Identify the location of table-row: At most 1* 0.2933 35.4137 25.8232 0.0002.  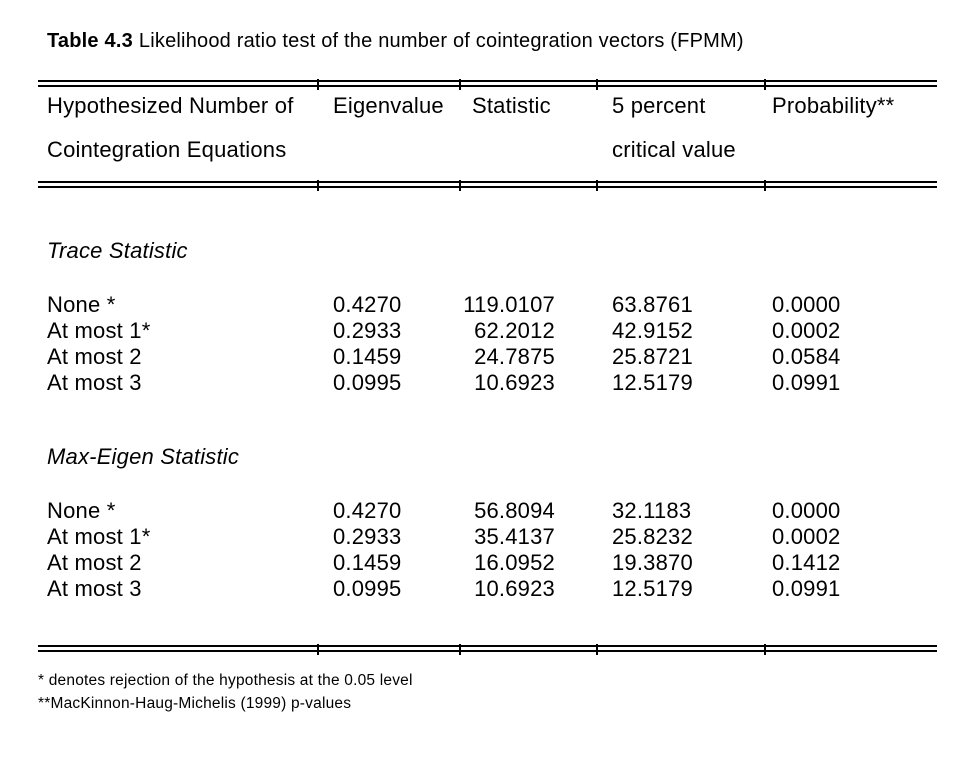
(487, 537).